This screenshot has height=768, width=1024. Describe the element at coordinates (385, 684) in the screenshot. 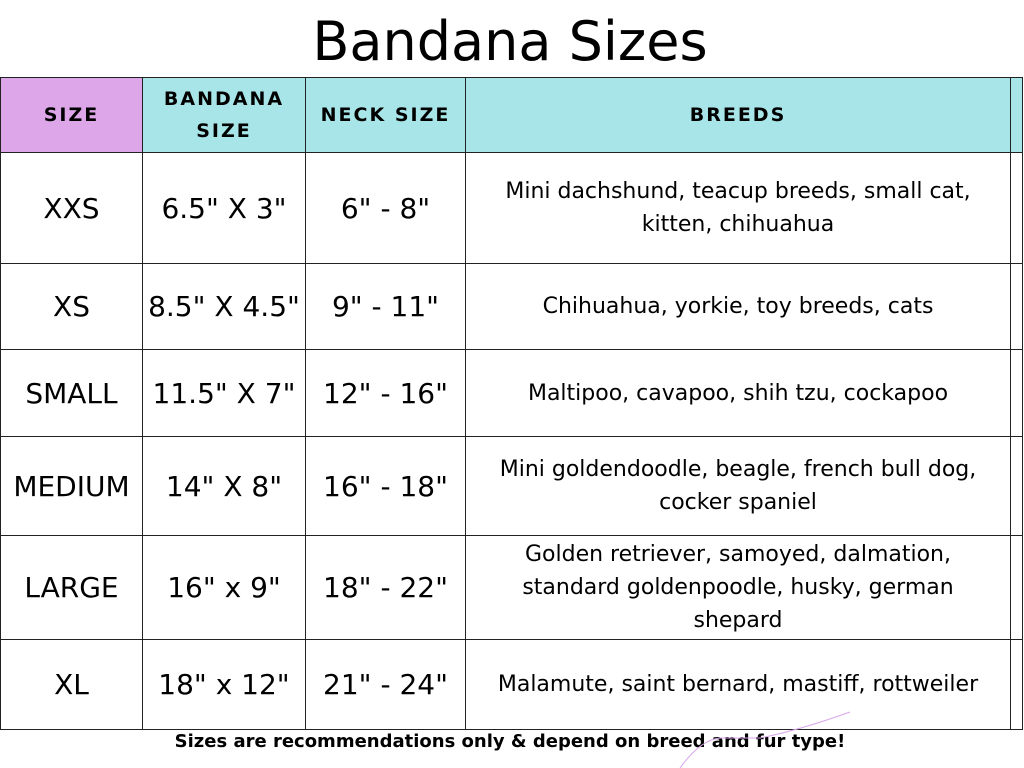

I see `neck-size-cell: 21" - 24"` at that location.